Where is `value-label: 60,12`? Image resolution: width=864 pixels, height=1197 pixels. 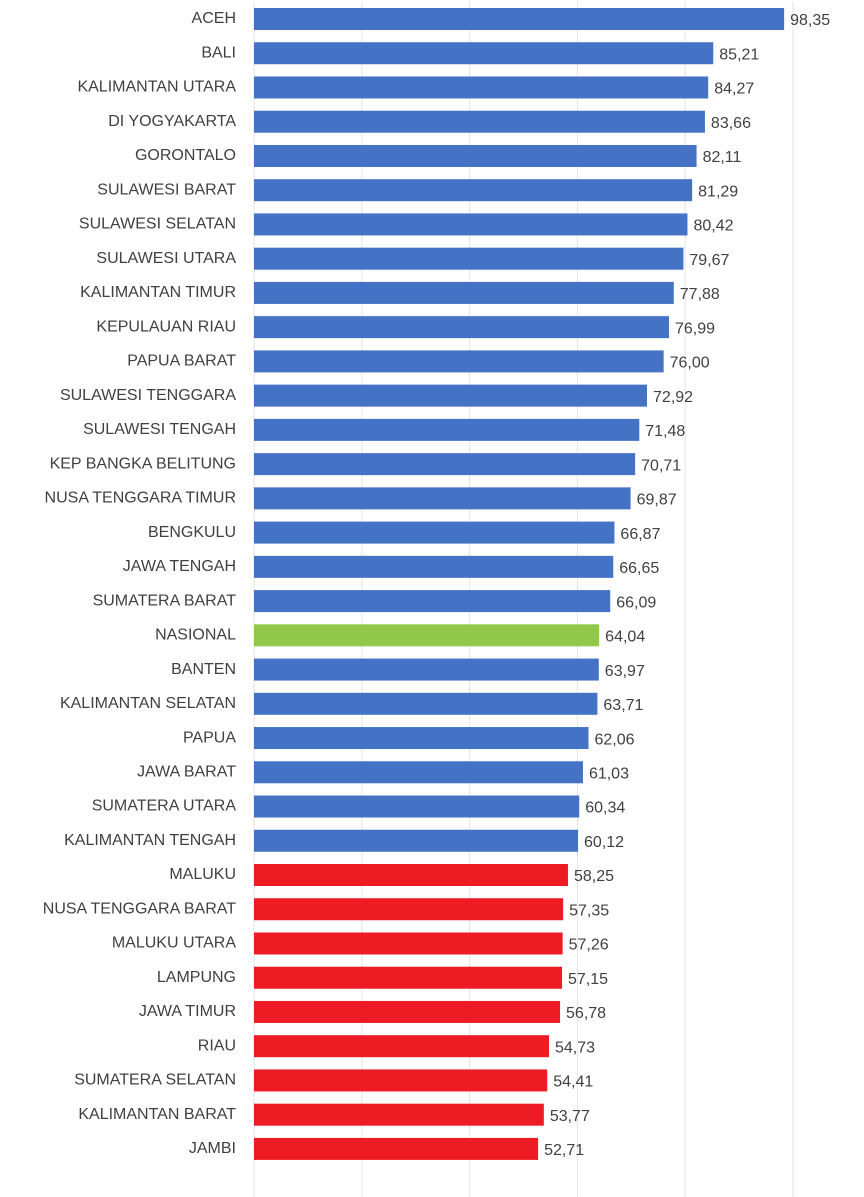 value-label: 60,12 is located at coordinates (604, 842).